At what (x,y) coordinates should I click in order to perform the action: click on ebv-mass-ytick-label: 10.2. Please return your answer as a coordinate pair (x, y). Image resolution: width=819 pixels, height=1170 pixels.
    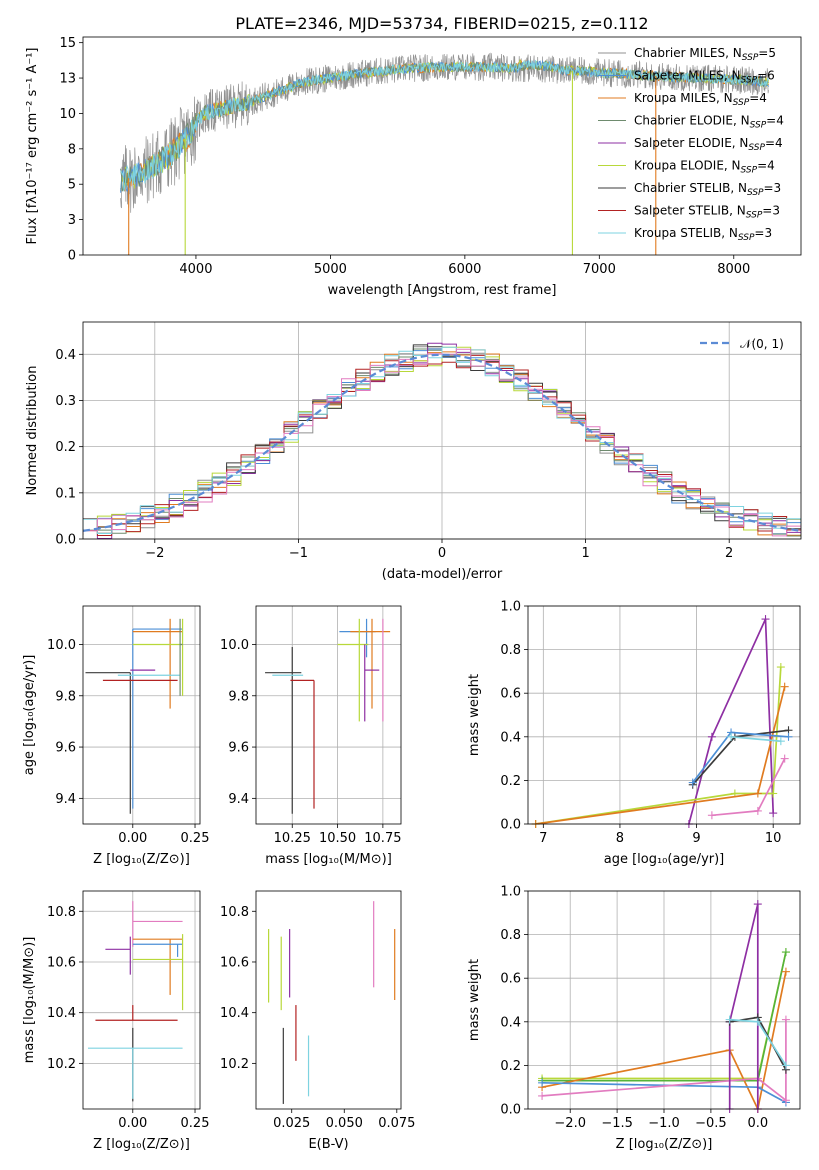
    Looking at the image, I should click on (234, 1064).